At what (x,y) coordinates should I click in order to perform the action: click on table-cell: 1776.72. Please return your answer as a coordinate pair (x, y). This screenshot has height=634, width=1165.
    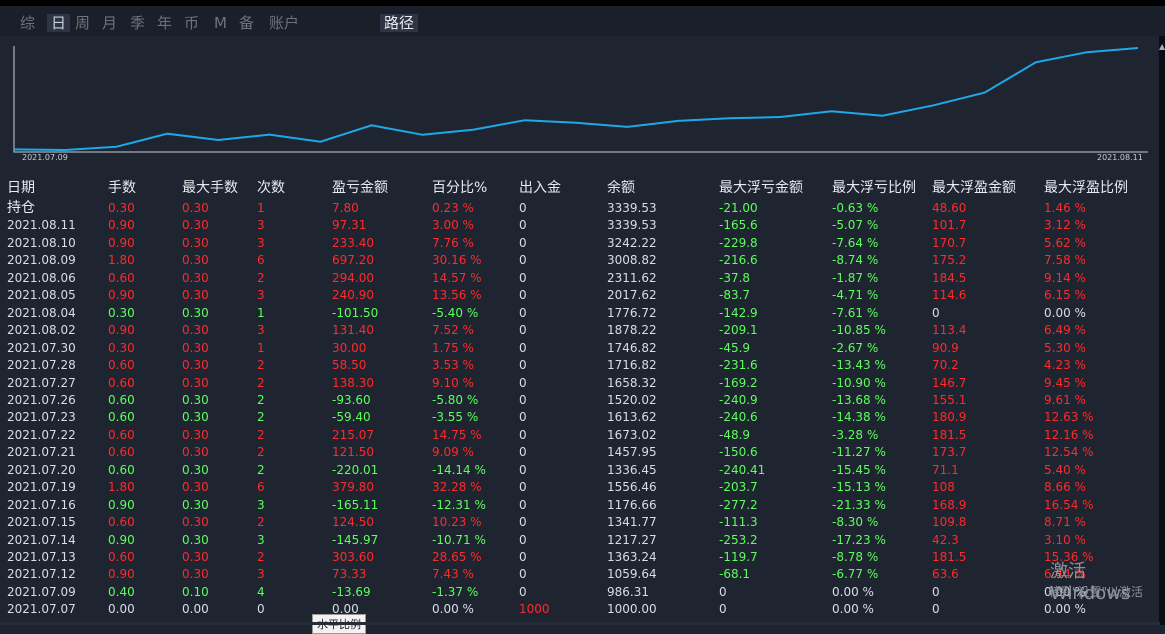
    Looking at the image, I should click on (632, 312).